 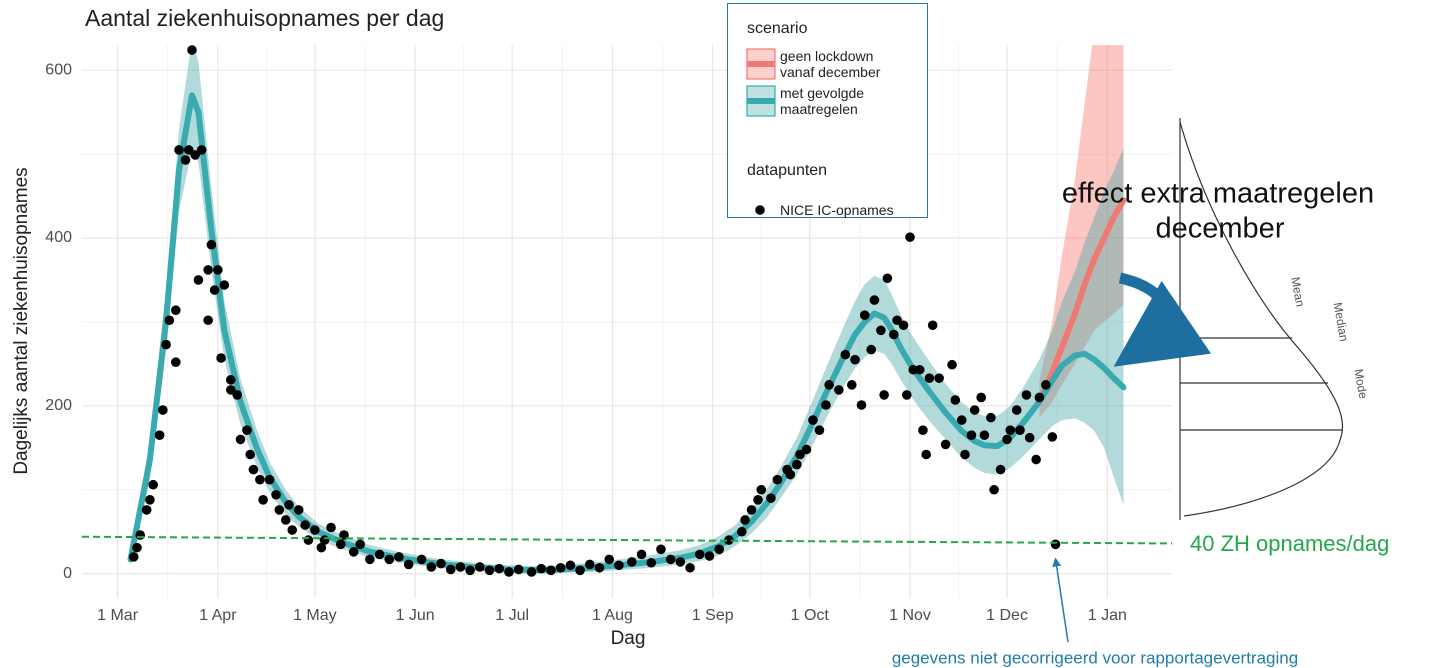 I want to click on legend-item: NICE IC-opnames, so click(x=835, y=212).